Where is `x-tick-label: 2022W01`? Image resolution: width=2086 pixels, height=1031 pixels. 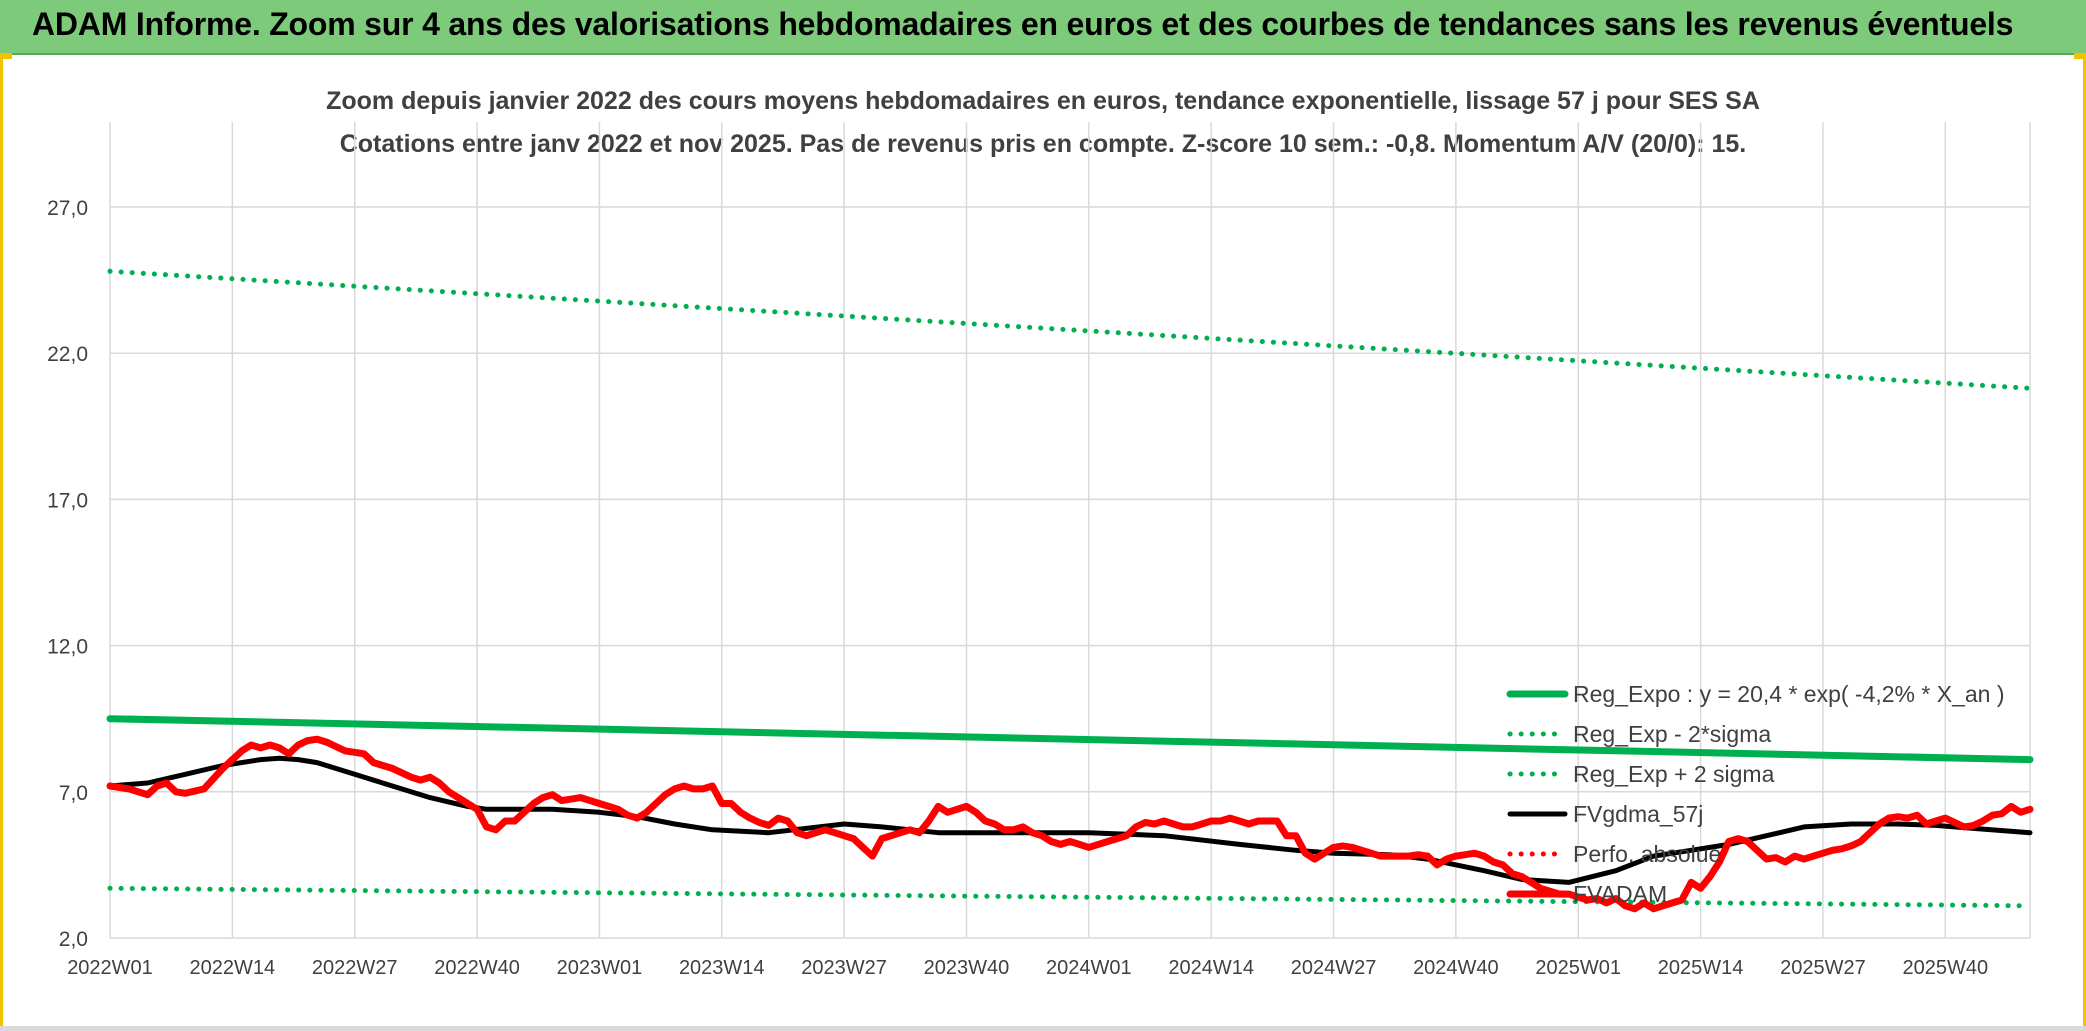 x-tick-label: 2022W01 is located at coordinates (110, 968).